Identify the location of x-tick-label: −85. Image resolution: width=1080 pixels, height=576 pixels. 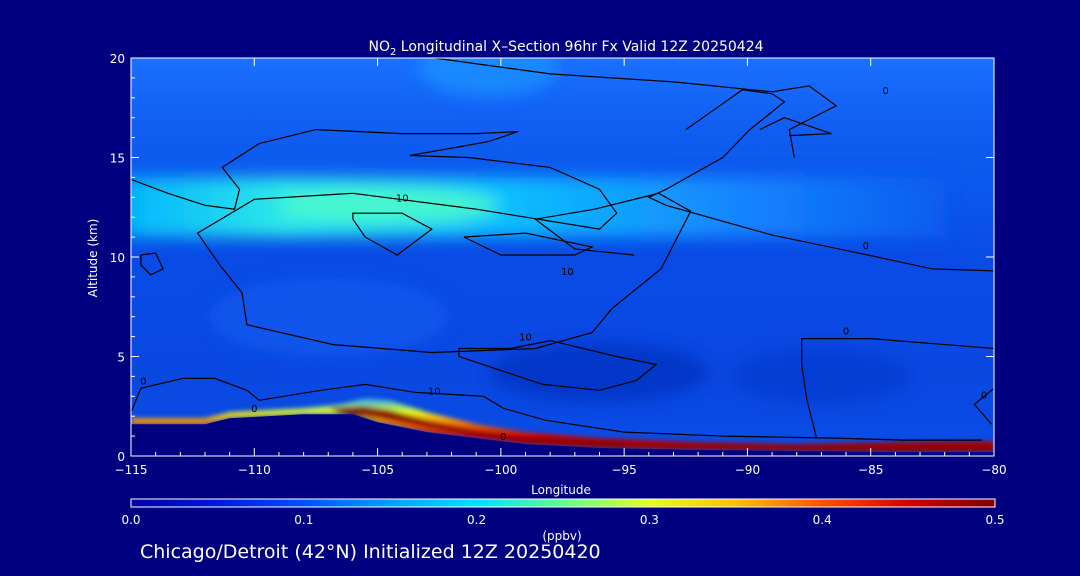
(870, 470).